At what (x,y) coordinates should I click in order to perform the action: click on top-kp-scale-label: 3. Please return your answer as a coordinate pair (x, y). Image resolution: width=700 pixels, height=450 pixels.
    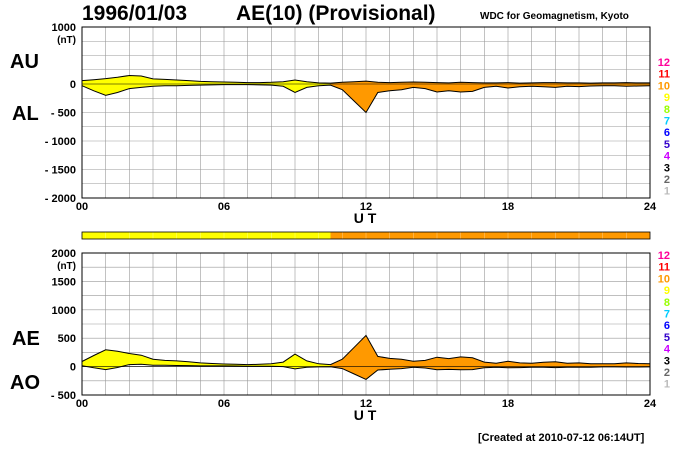
    Looking at the image, I should click on (667, 168).